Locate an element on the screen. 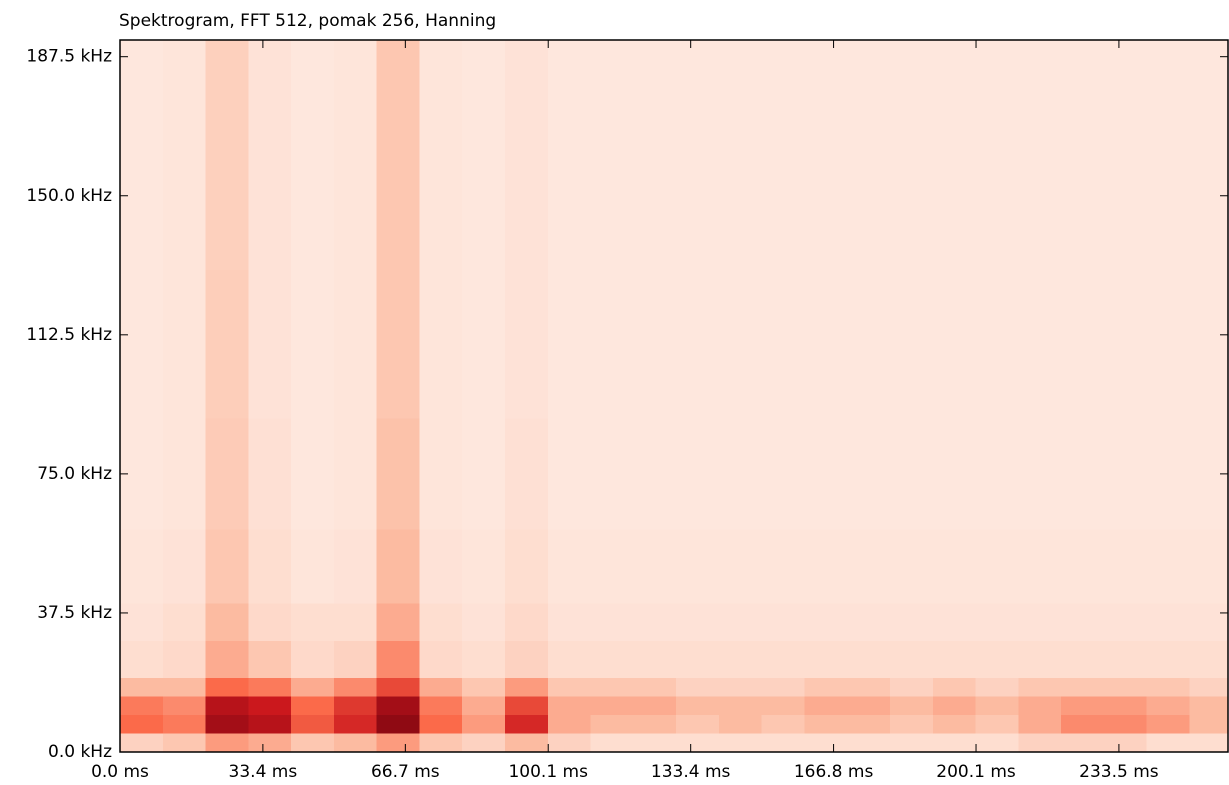 The width and height of the screenshot is (1229, 785). x-tick-label: 33.4 ms is located at coordinates (263, 772).